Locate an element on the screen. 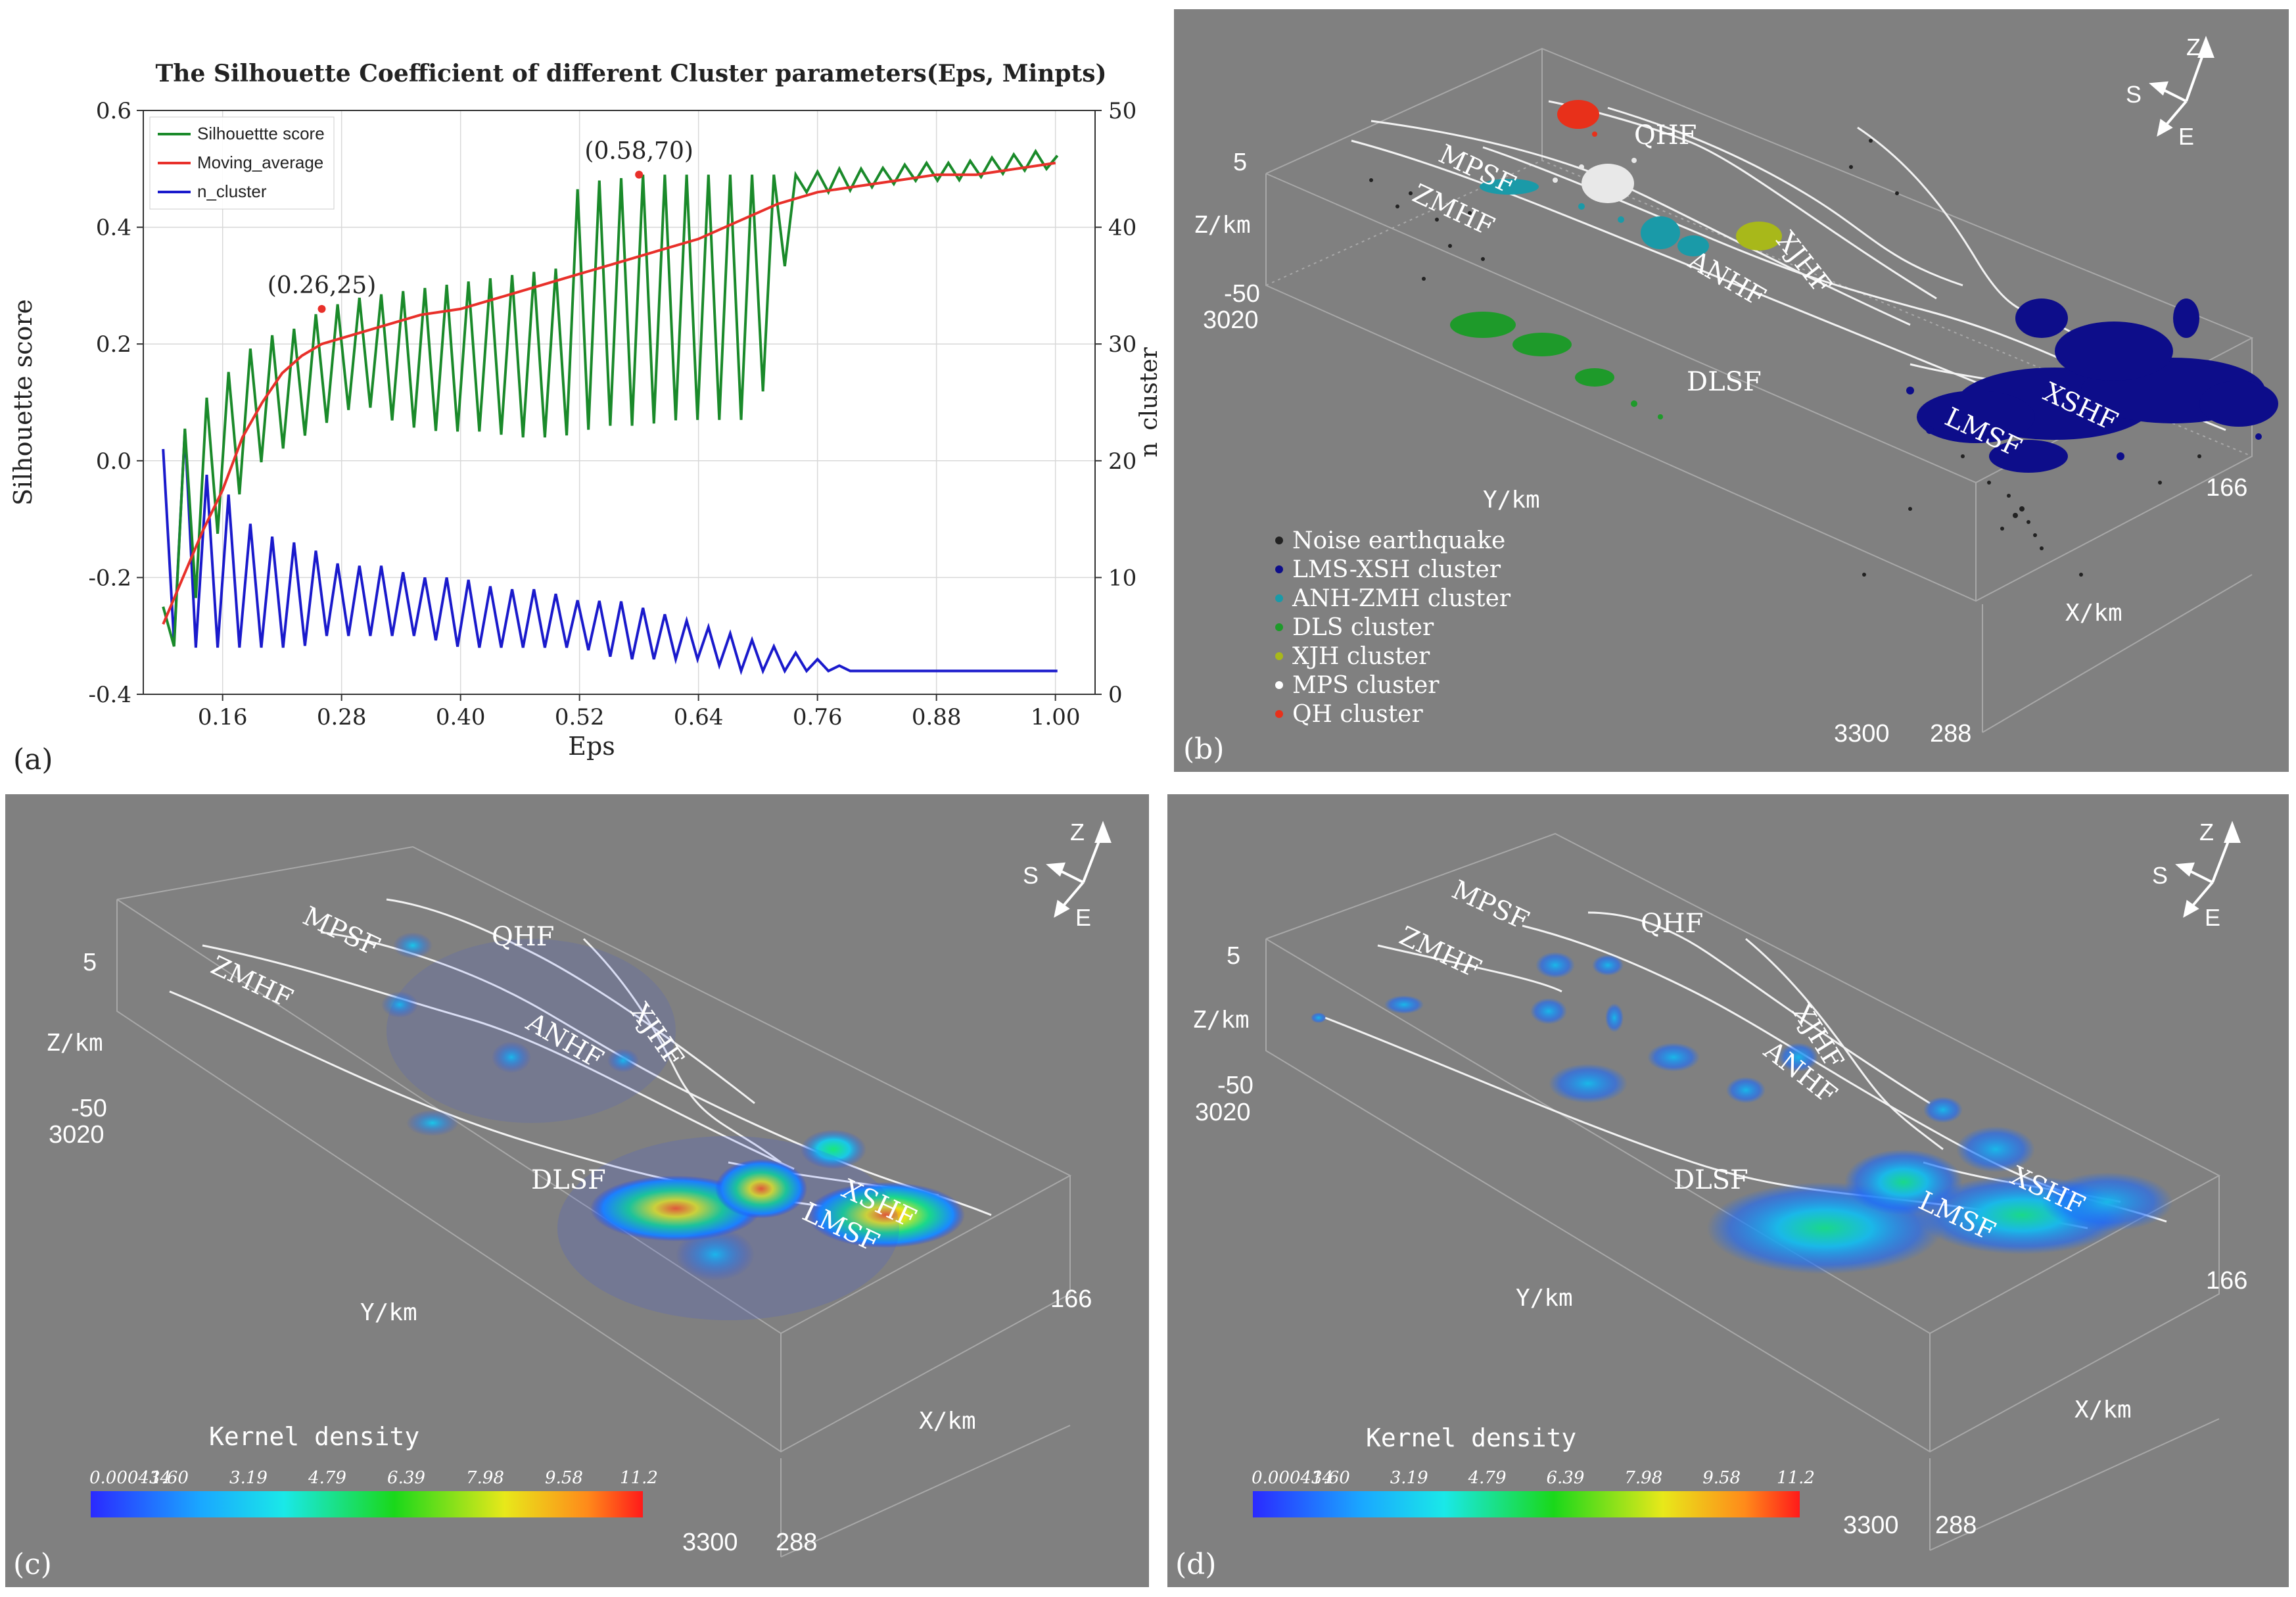  y2-axis-label: n_cluster is located at coordinates (1146, 401).